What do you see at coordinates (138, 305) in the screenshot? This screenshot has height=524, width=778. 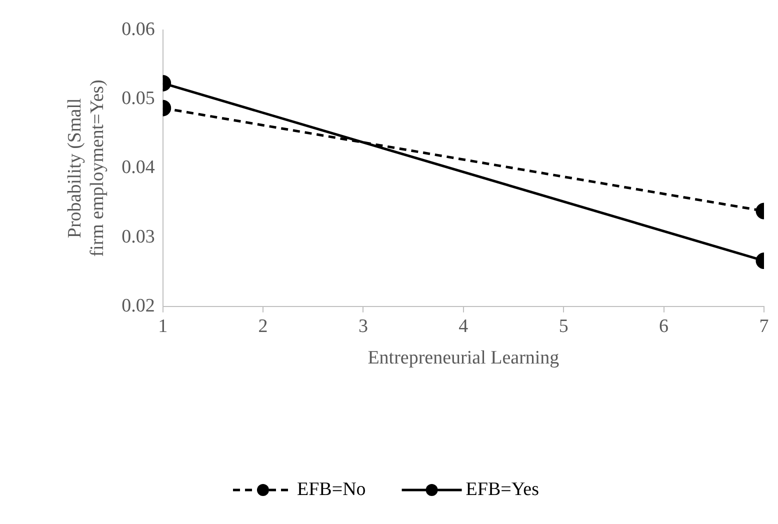 I see `y-tick-label: 0.02` at bounding box center [138, 305].